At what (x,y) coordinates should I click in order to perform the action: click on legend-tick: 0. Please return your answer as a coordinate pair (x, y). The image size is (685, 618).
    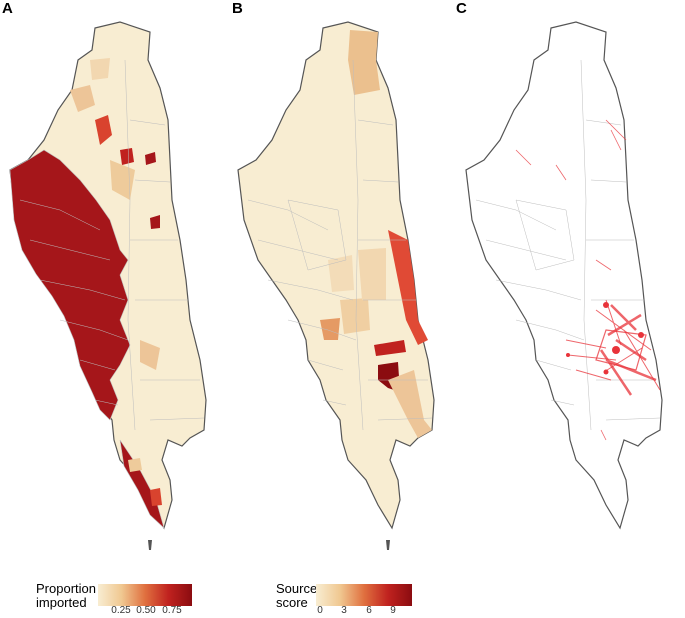
    Looking at the image, I should click on (320, 610).